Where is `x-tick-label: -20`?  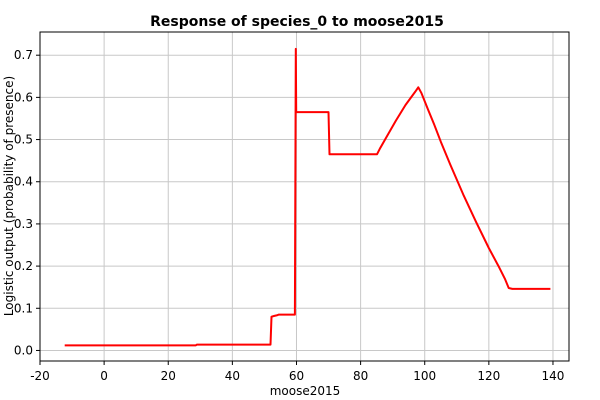 x-tick-label: -20 is located at coordinates (40, 376).